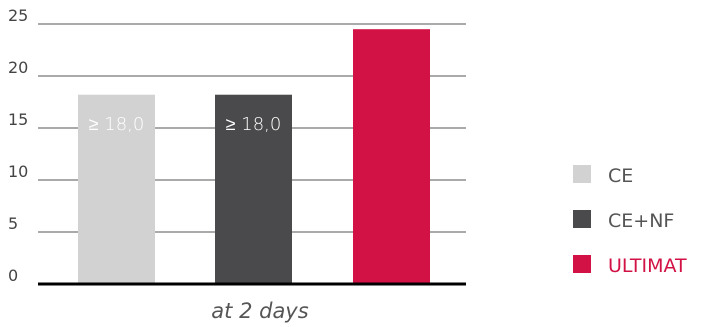 The image size is (728, 327). I want to click on legend: CE CE+NF ULTIMAT, so click(630, 221).